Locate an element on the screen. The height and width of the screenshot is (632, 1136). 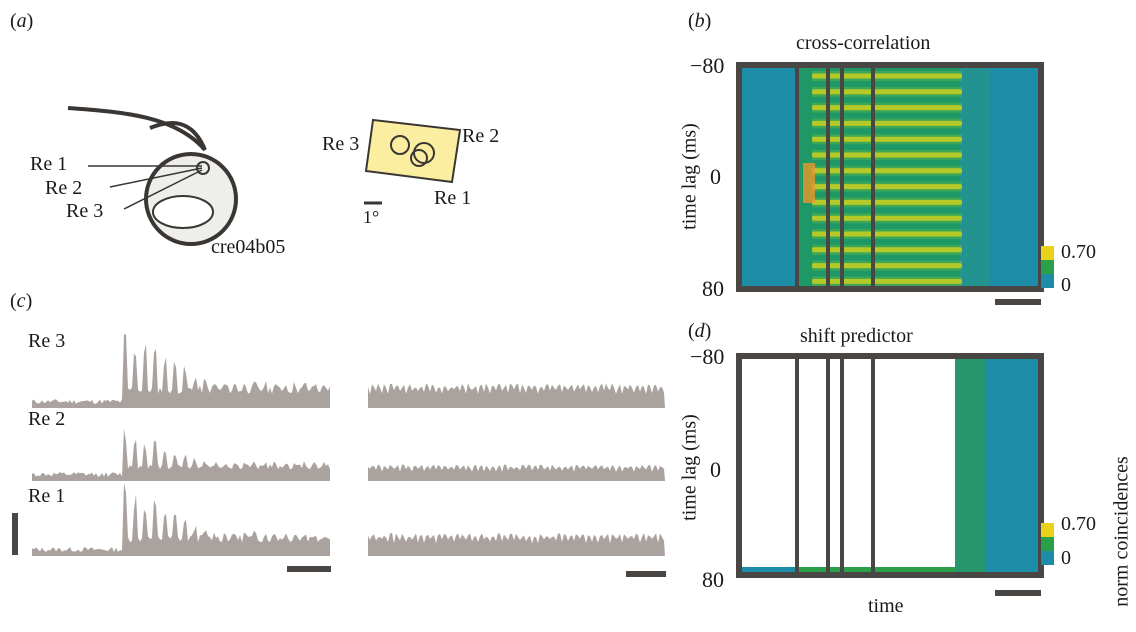
panel-d-bottom-band-left is located at coordinates (768, 571).